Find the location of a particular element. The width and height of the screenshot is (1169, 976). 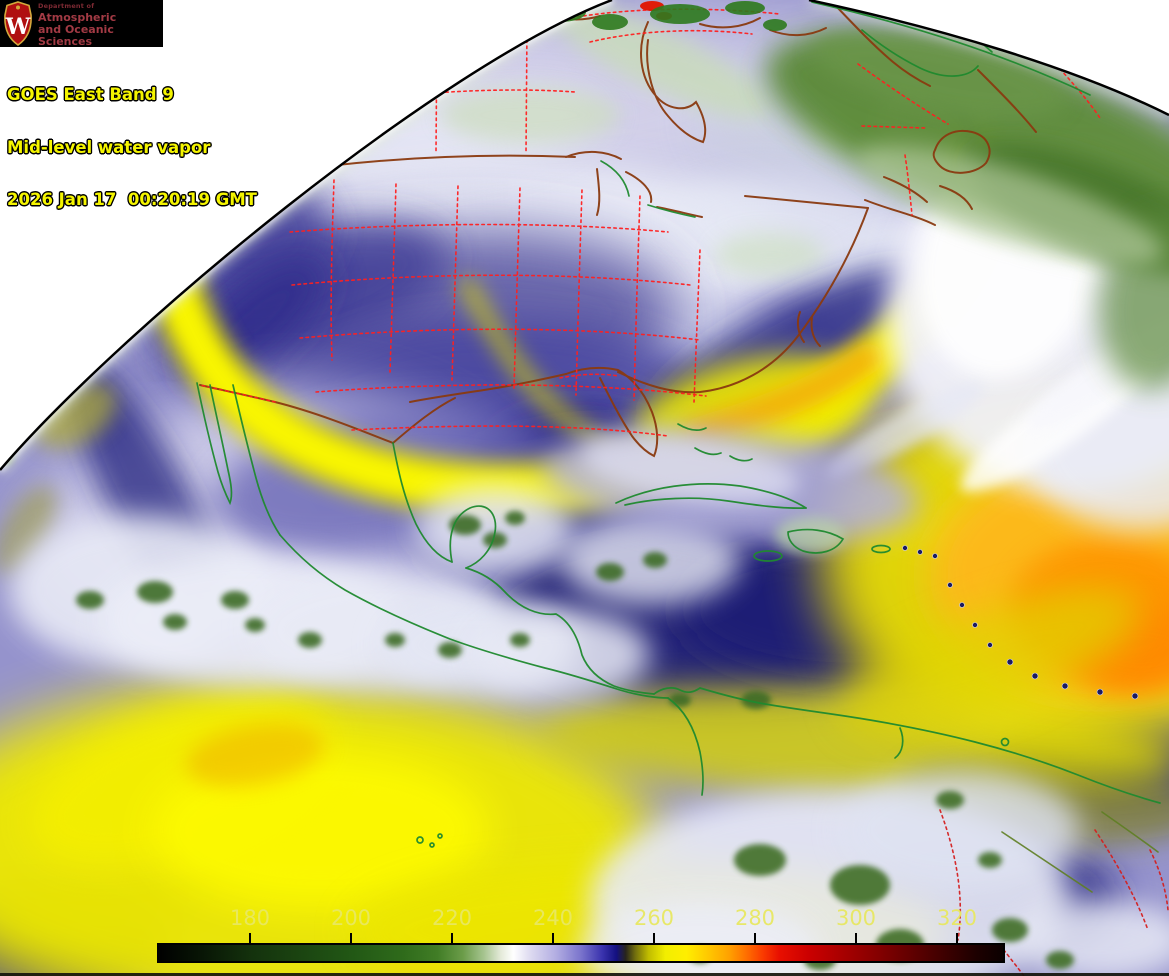

uw-crest-icon: W is located at coordinates (18, 23).